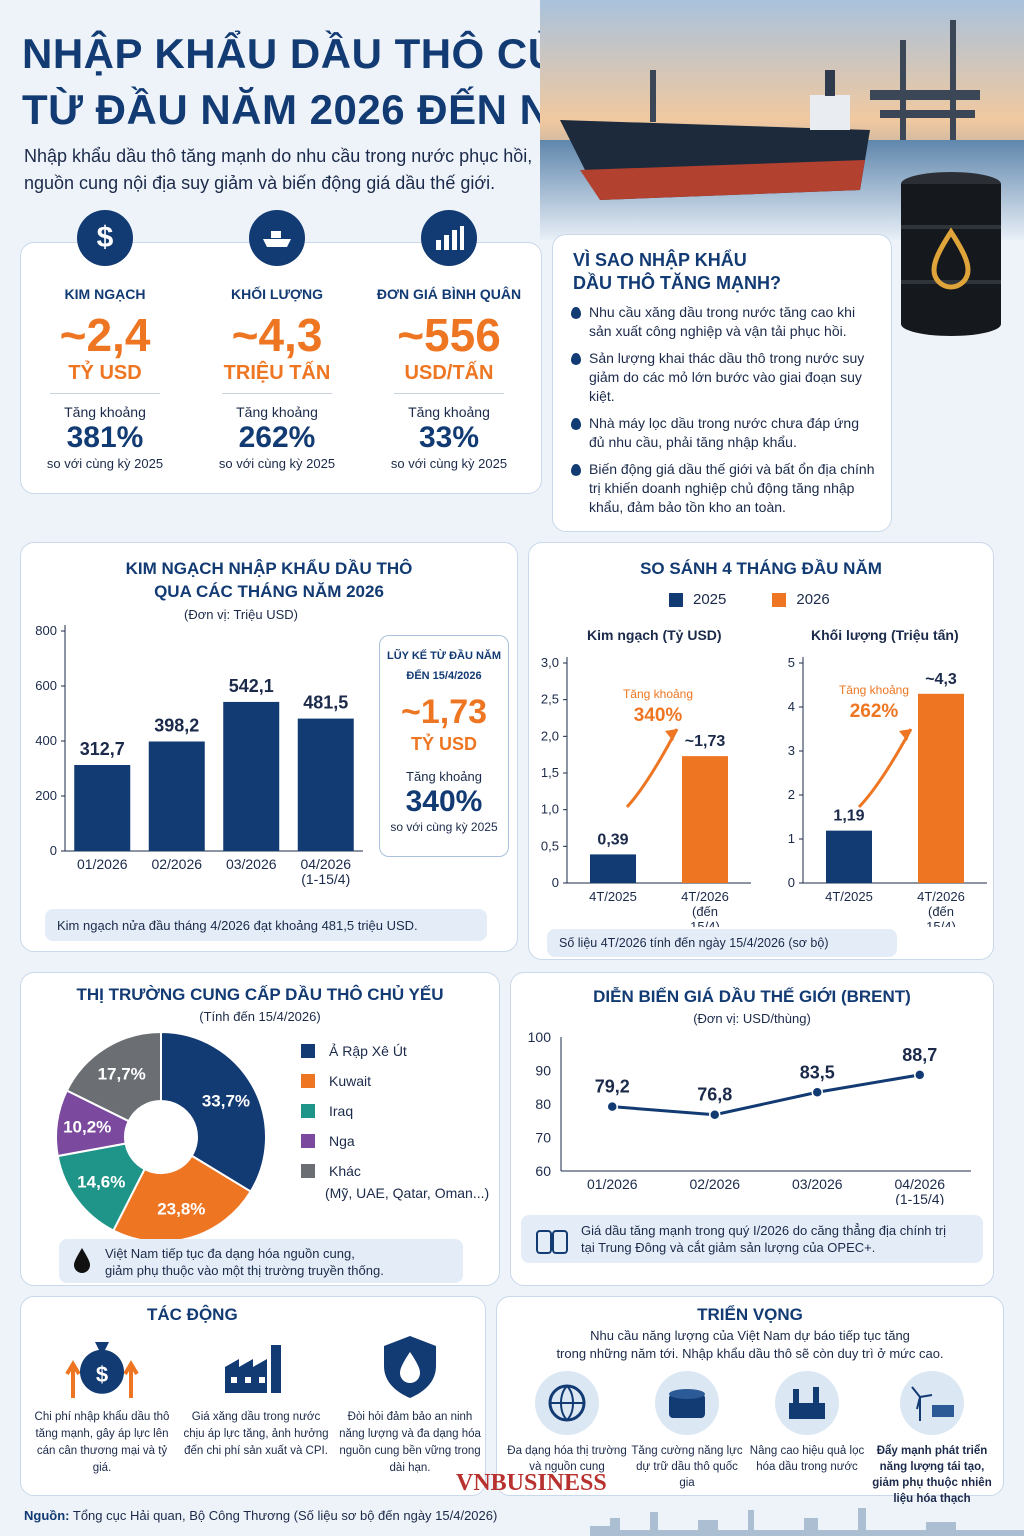  What do you see at coordinates (779, 599) in the screenshot?
I see `legend-swatch-2026` at bounding box center [779, 599].